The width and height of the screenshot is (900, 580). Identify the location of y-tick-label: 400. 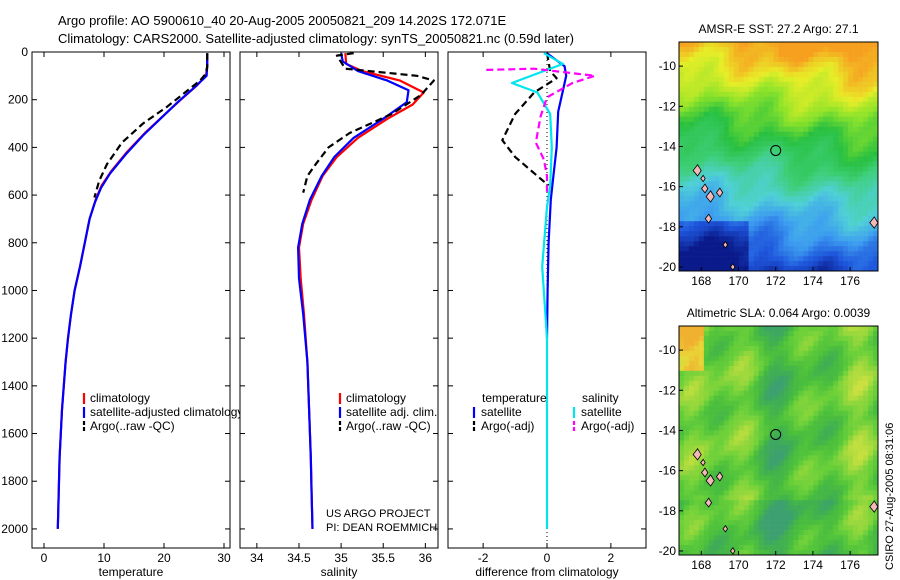
(18, 147).